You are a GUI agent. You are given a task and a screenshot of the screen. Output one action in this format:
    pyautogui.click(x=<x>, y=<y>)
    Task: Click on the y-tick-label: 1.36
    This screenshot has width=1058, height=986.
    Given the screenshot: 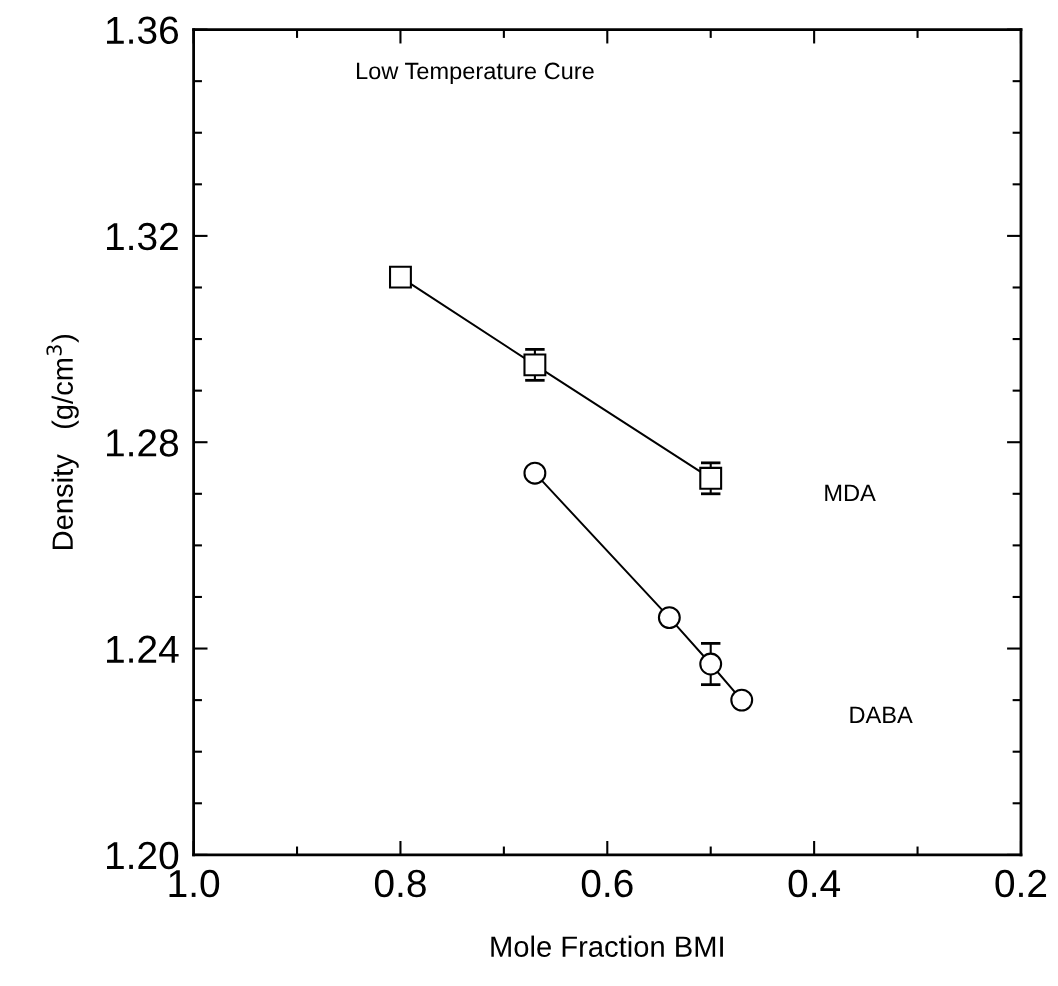 What is the action you would take?
    pyautogui.click(x=143, y=30)
    